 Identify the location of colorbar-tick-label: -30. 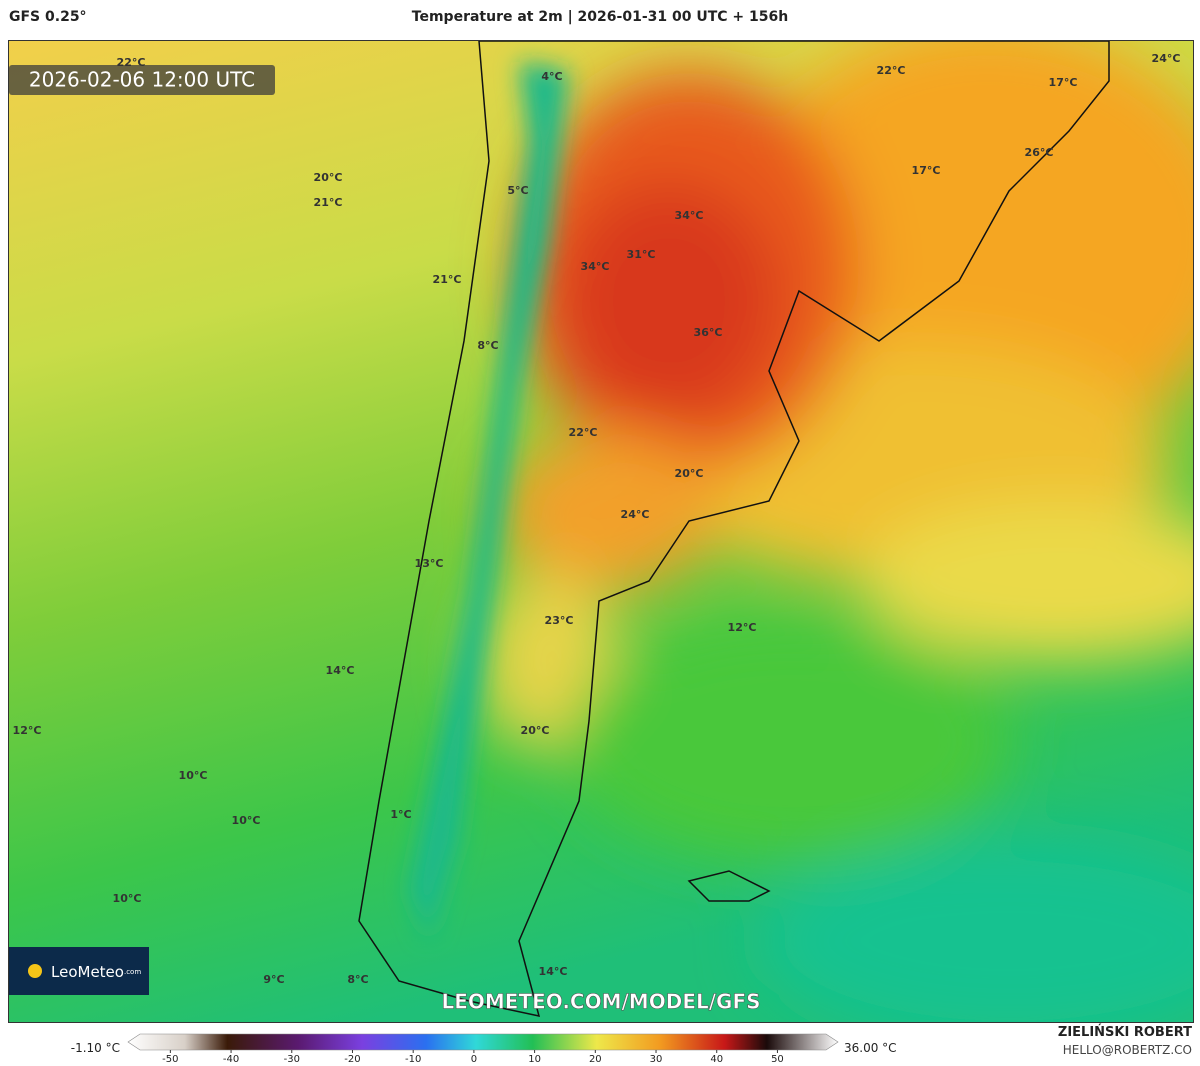
(292, 1059).